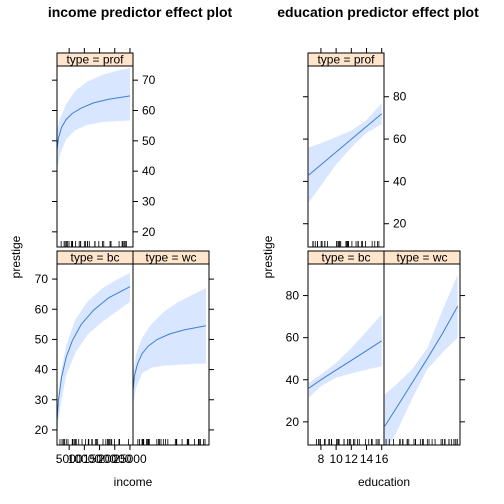 This screenshot has width=504, height=504. I want to click on education-panel-0: type = prof 20 40 60 80, so click(355, 150).